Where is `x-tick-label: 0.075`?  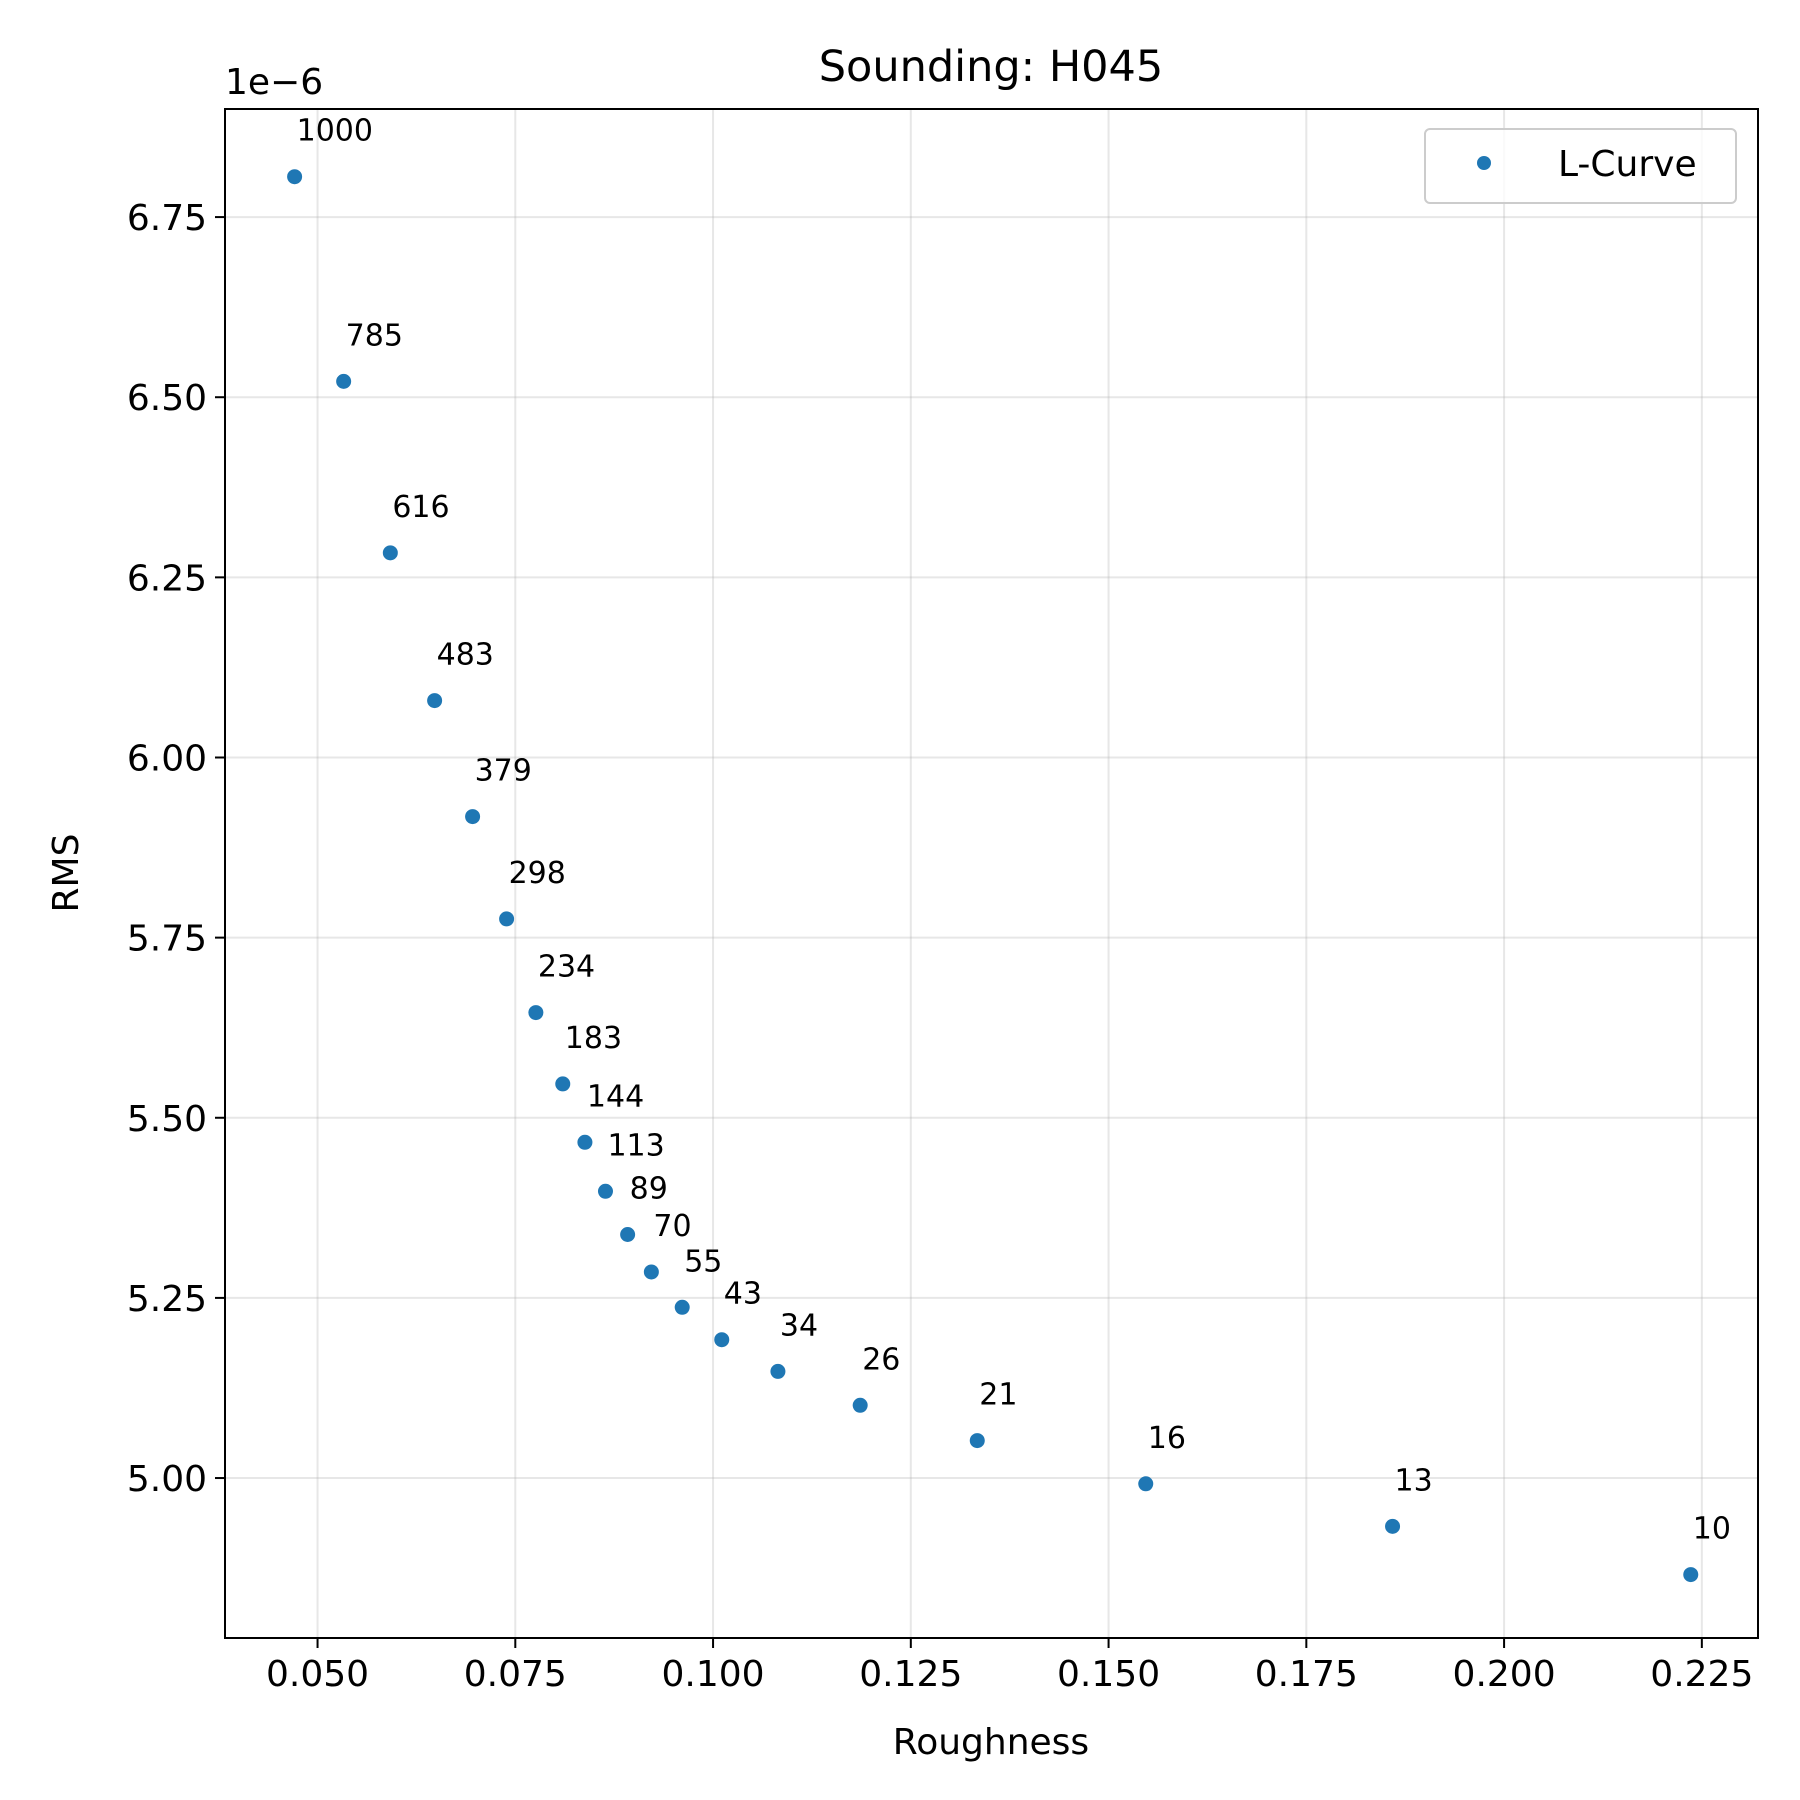
x-tick-label: 0.075 is located at coordinates (515, 1674).